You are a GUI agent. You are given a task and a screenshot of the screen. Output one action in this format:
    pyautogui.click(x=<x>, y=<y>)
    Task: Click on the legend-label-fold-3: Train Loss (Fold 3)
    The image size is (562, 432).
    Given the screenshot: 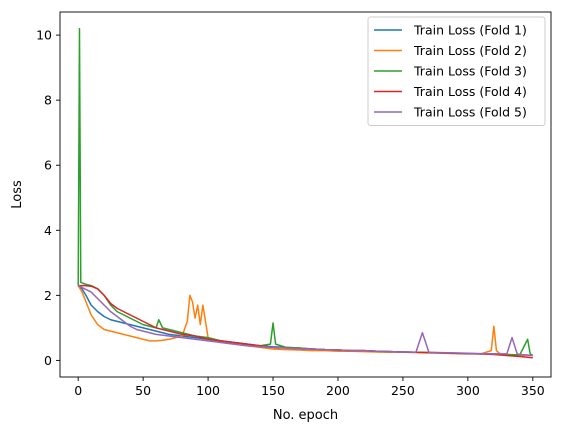 What is the action you would take?
    pyautogui.click(x=470, y=71)
    